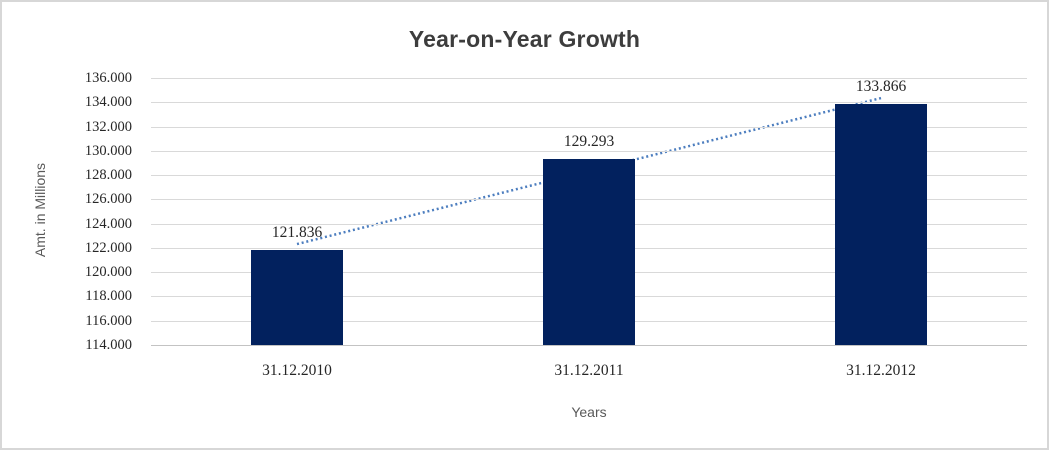 The image size is (1049, 450). What do you see at coordinates (589, 412) in the screenshot?
I see `x-axis-title: Years` at bounding box center [589, 412].